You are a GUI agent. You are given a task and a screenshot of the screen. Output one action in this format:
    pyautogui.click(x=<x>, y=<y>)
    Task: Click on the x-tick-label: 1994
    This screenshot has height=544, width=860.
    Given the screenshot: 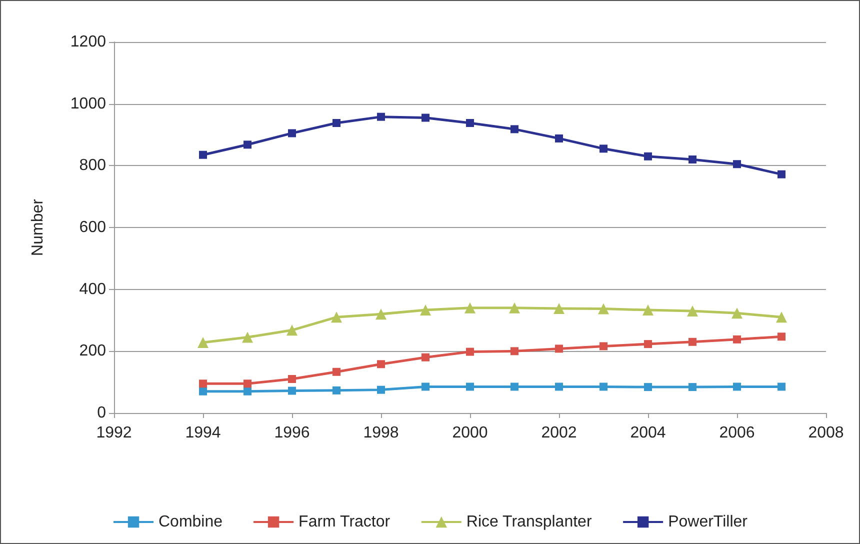 What is the action you would take?
    pyautogui.click(x=203, y=433)
    